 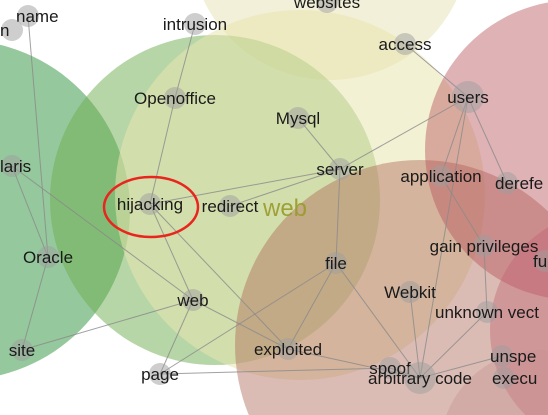 I want to click on node-label: laris, so click(x=15, y=166).